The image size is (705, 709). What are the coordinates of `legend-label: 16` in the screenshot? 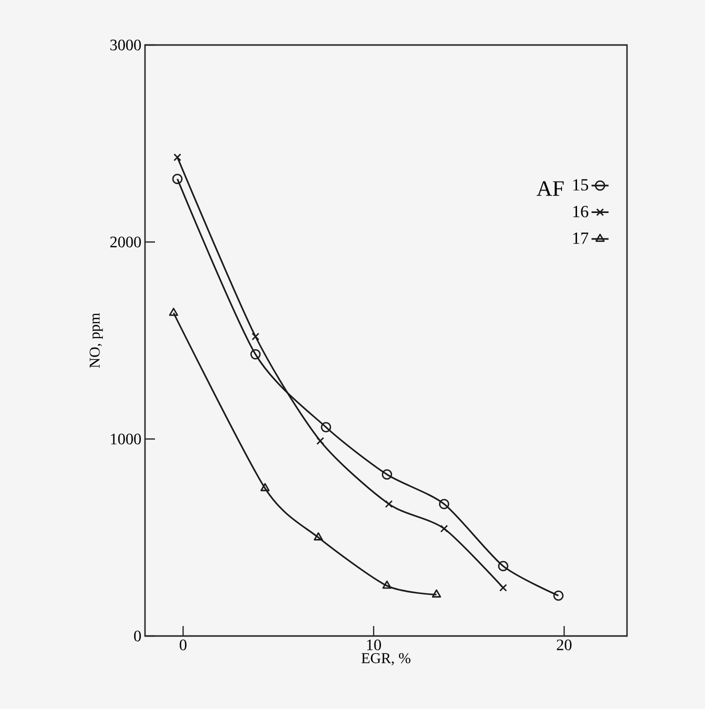 It's located at (580, 212).